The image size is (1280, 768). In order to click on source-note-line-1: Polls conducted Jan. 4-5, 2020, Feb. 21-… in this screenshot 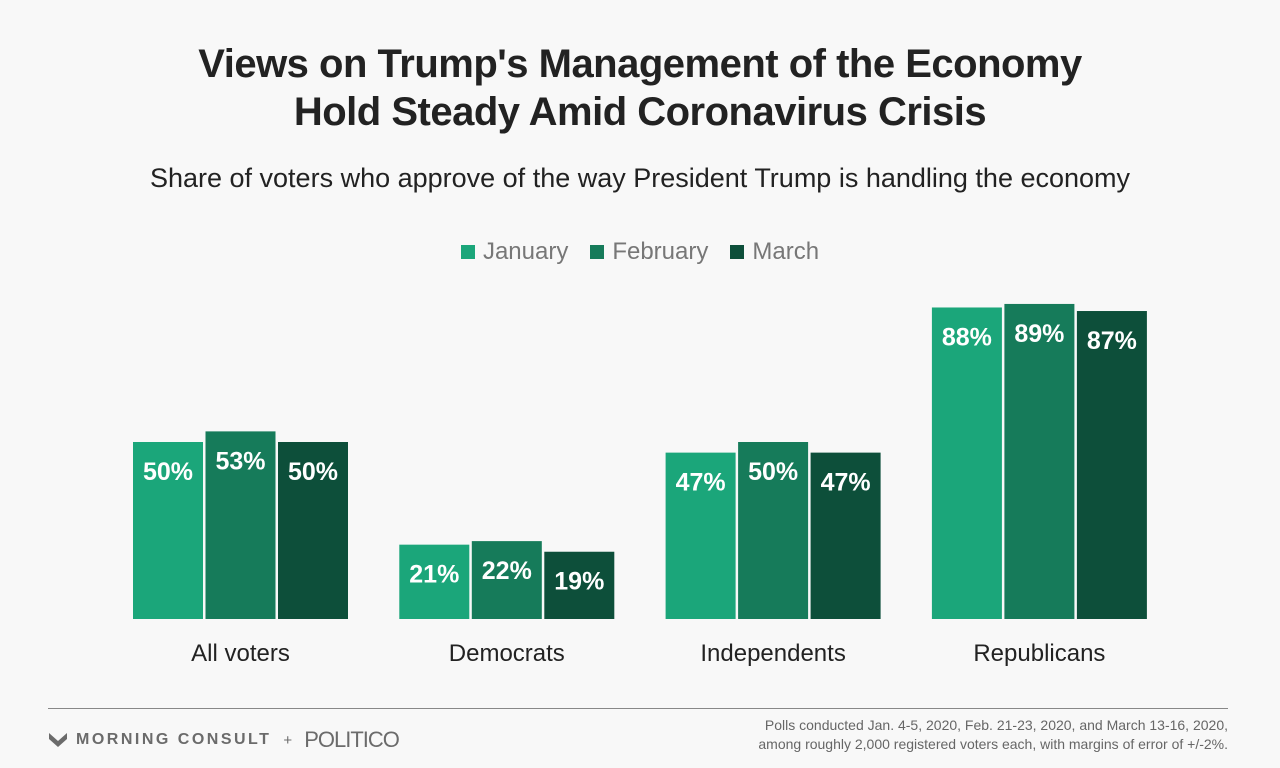, I will do `click(996, 725)`.